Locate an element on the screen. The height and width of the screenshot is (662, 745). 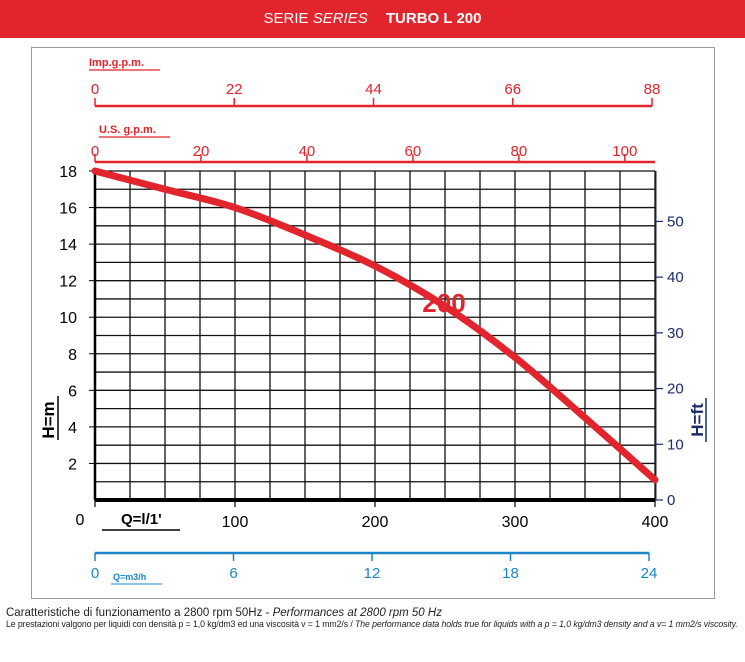
m3h-tick-label: 18 is located at coordinates (510, 573).